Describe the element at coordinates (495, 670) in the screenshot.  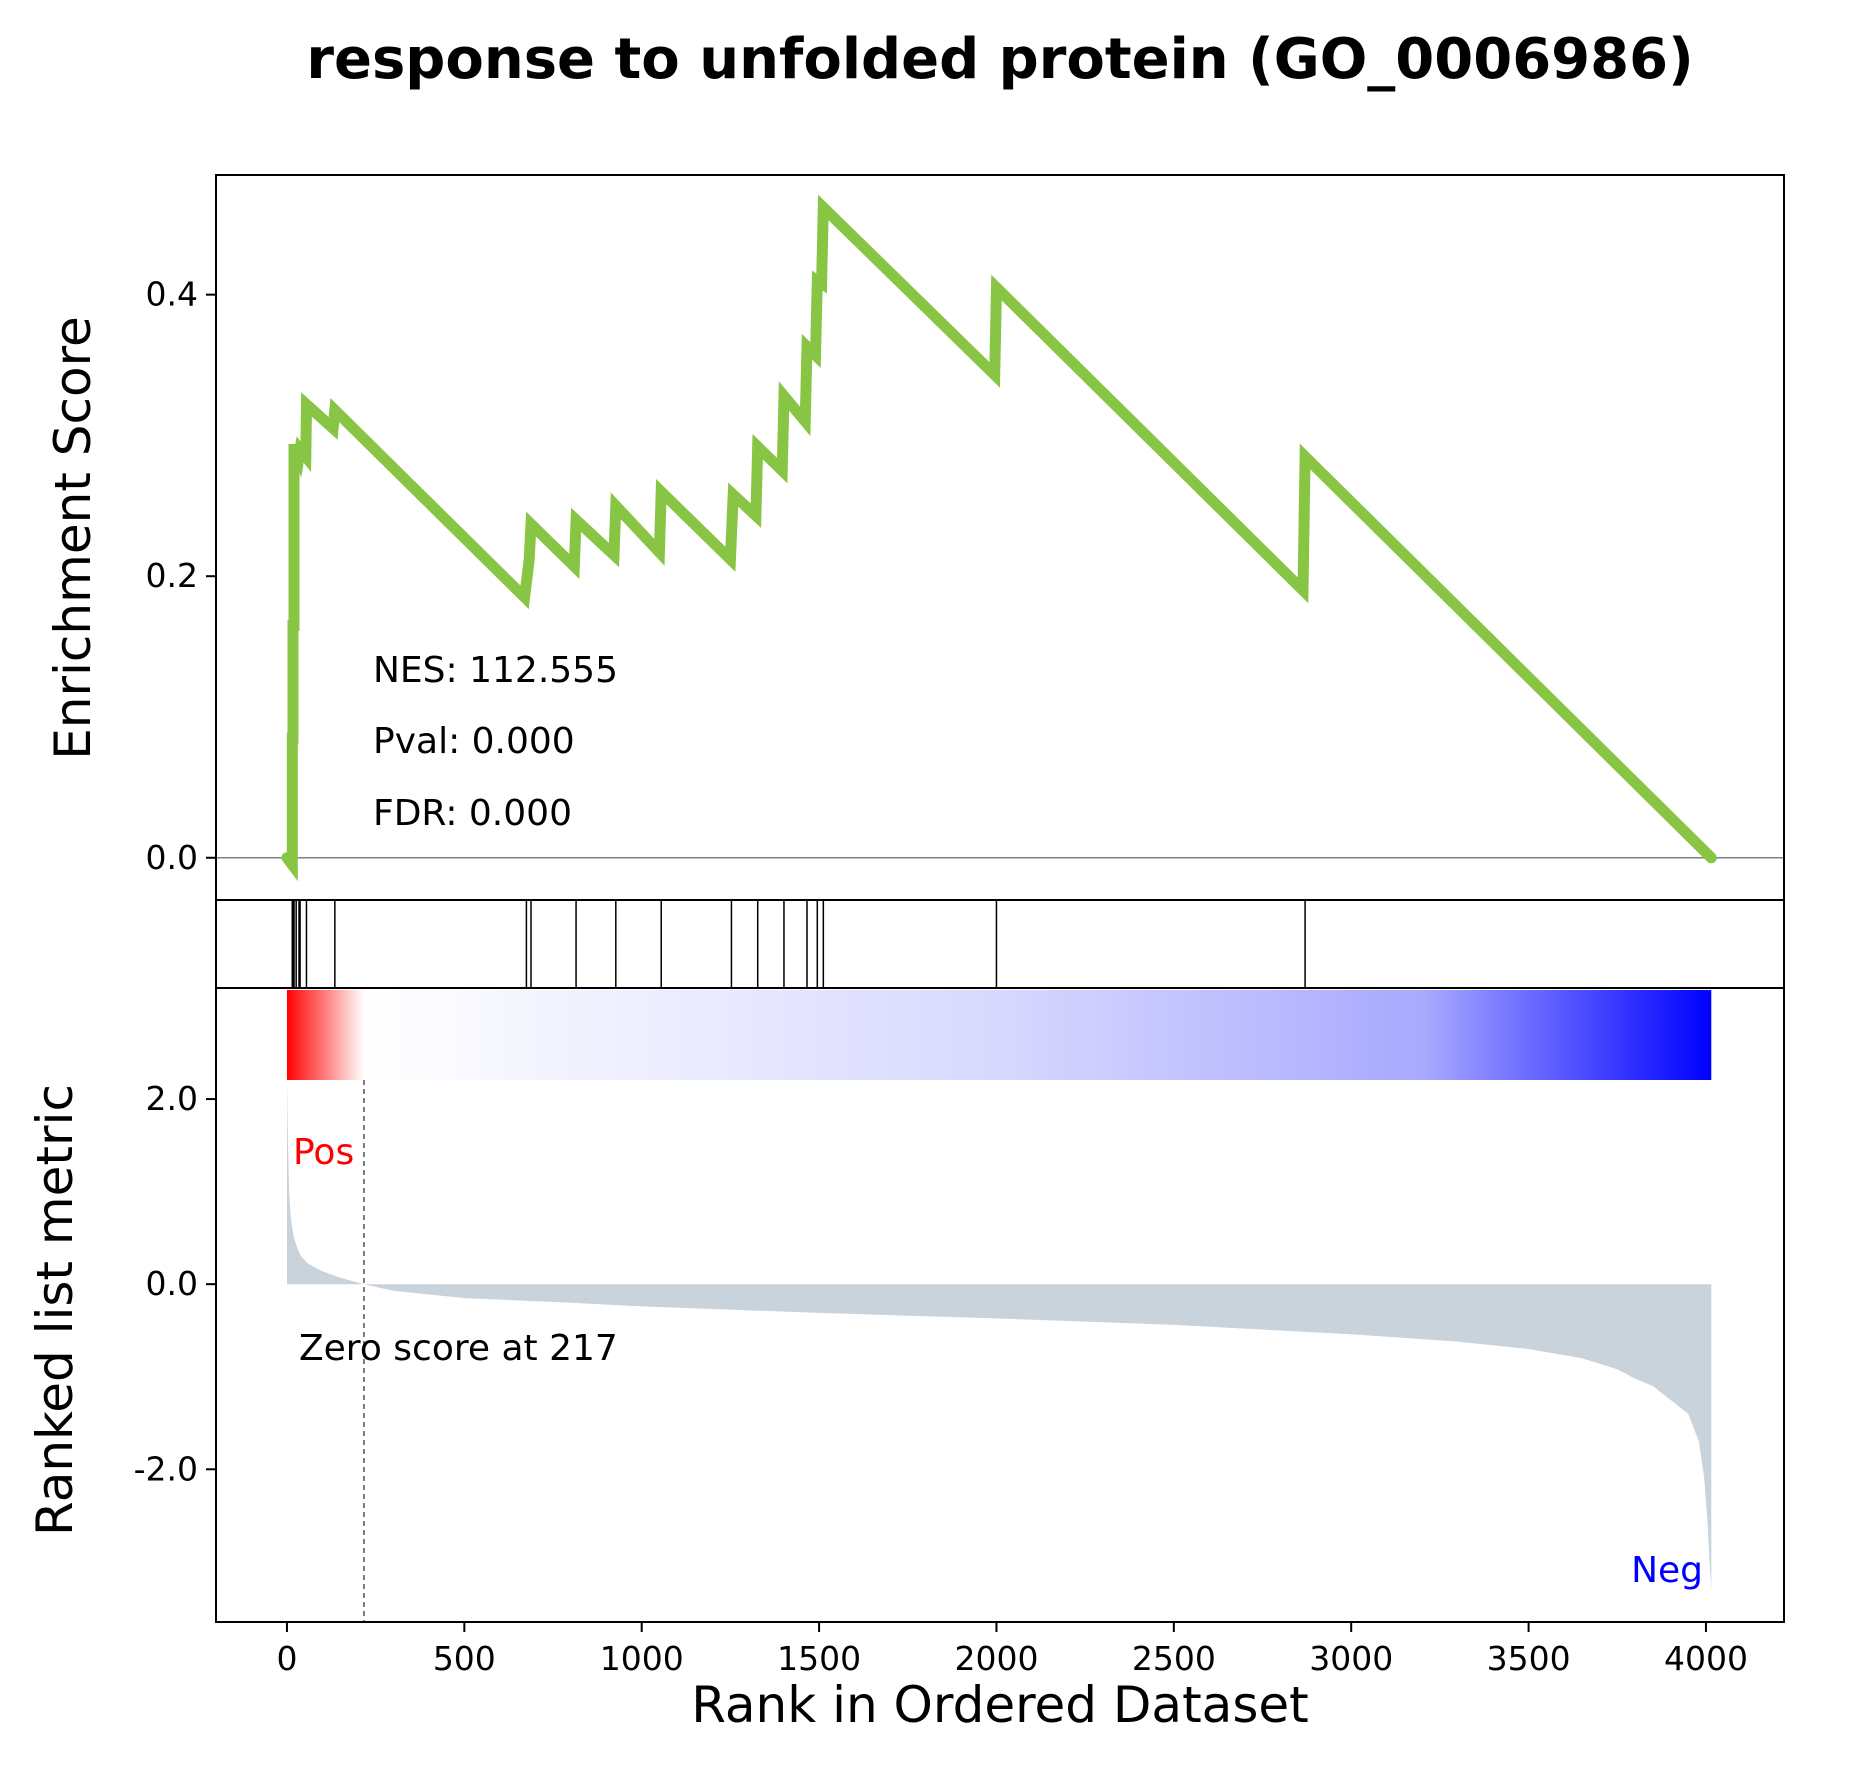
I see `nes-annotation: NES: 112.555` at that location.